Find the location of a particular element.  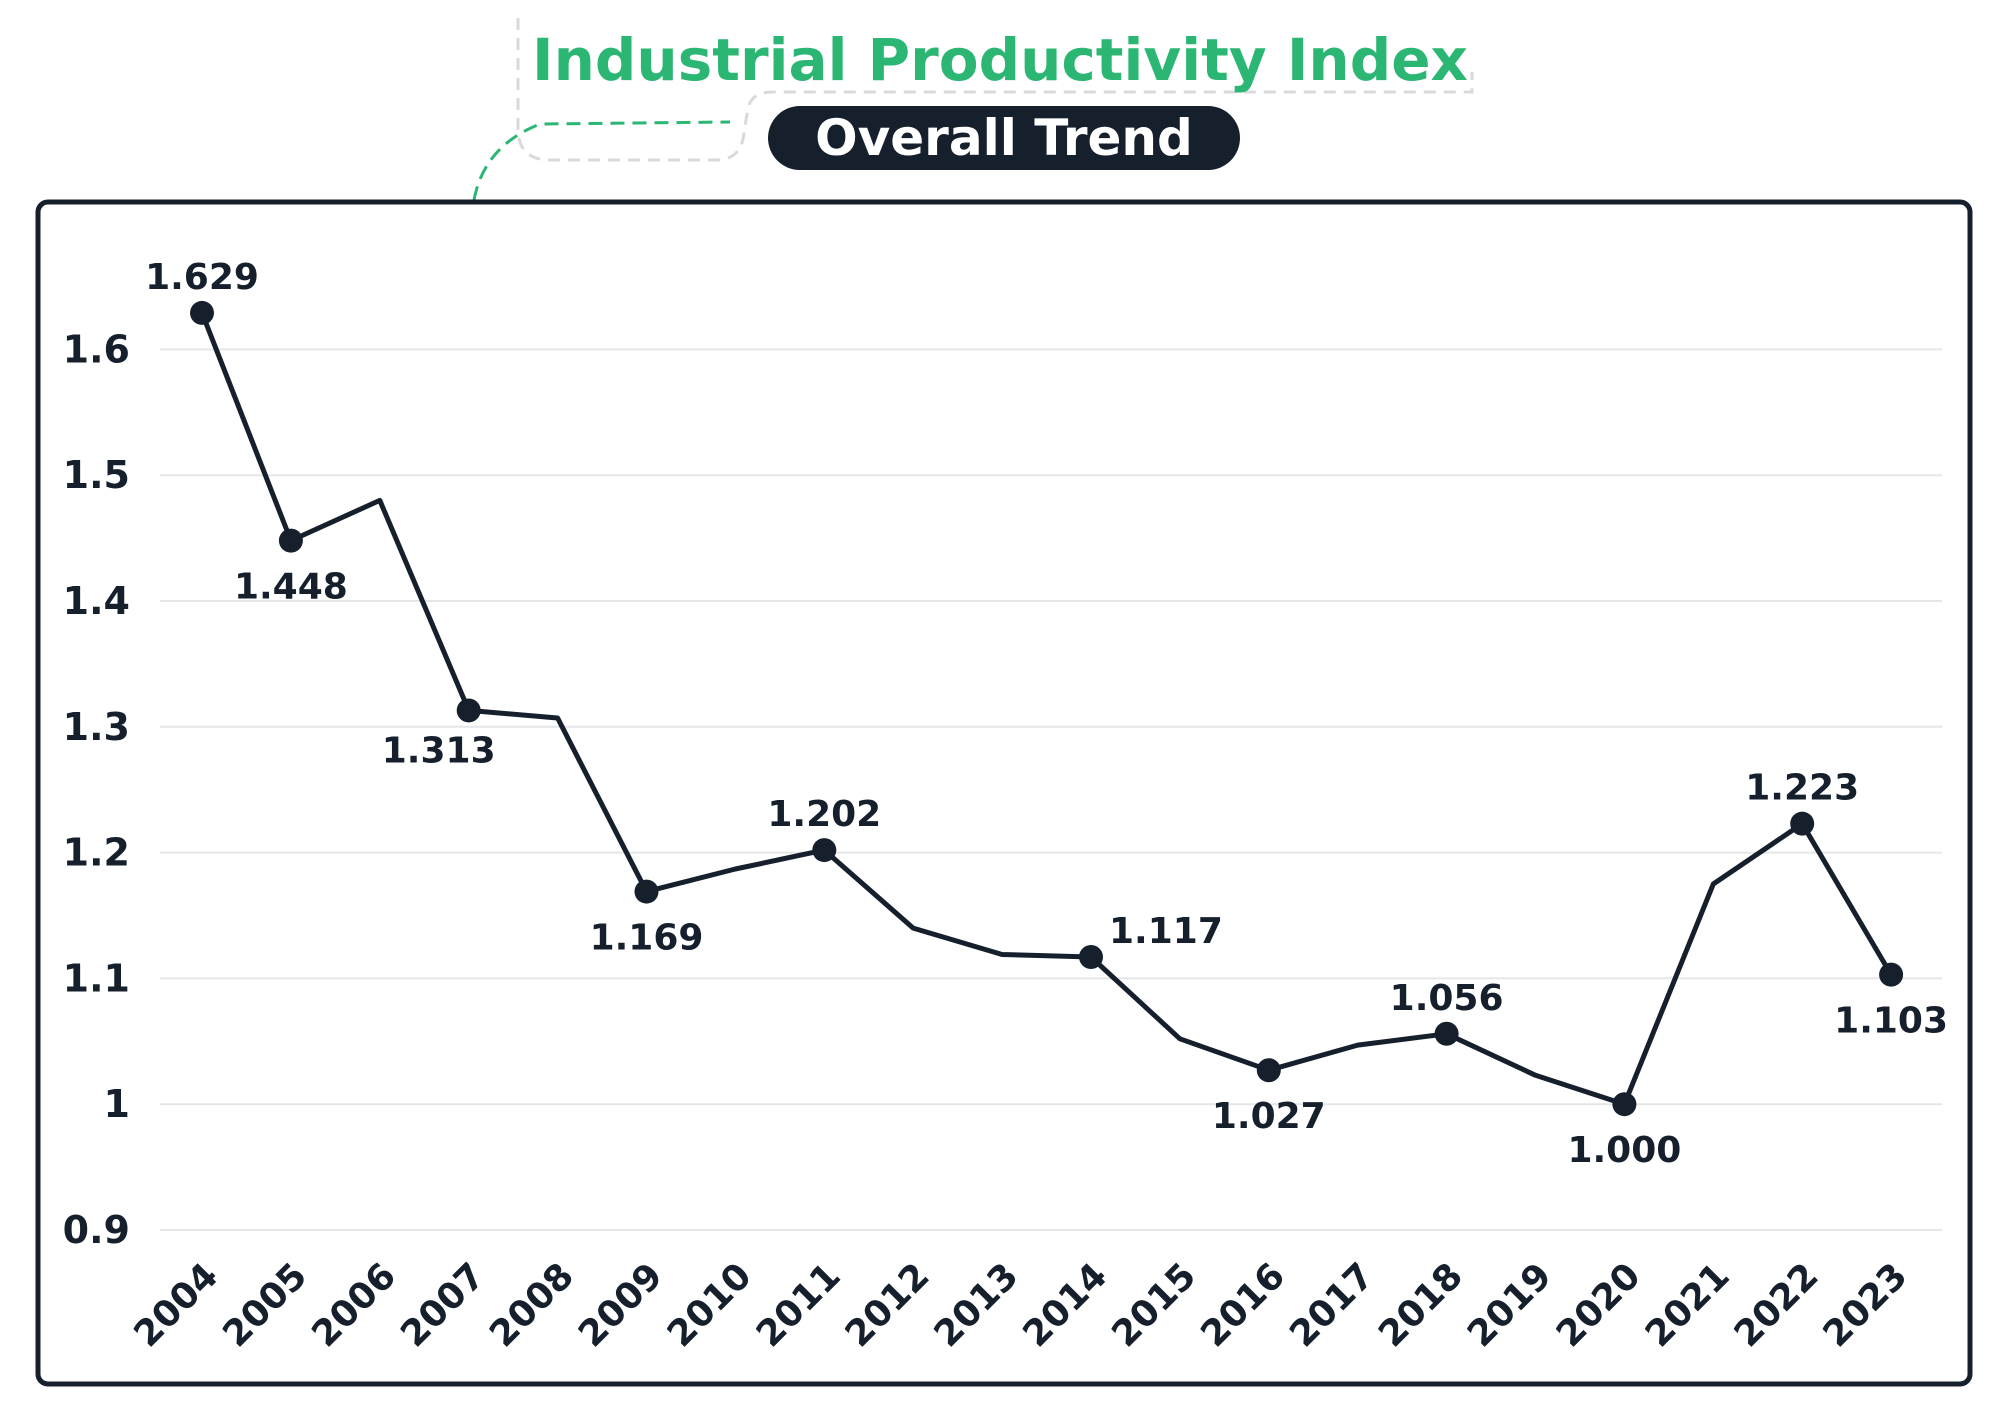

data-label: 1.117 is located at coordinates (1166, 931).